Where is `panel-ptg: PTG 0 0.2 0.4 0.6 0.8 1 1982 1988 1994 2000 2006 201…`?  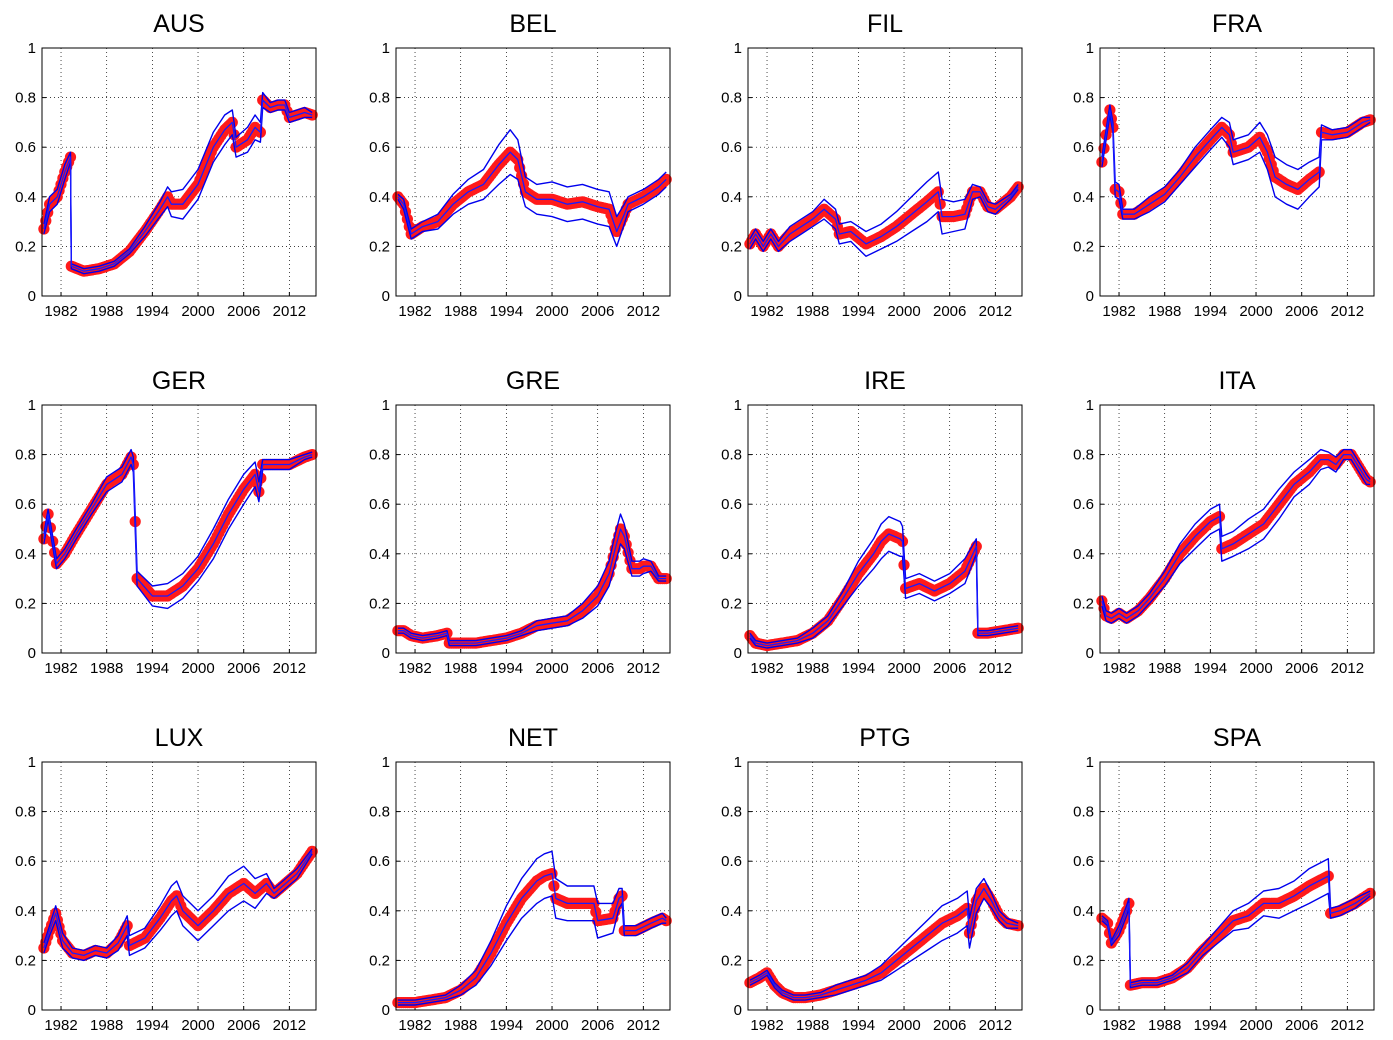 panel-ptg: PTG 0 0.2 0.4 0.6 0.8 1 1982 1988 1994 2000 2006 201… is located at coordinates (872, 879).